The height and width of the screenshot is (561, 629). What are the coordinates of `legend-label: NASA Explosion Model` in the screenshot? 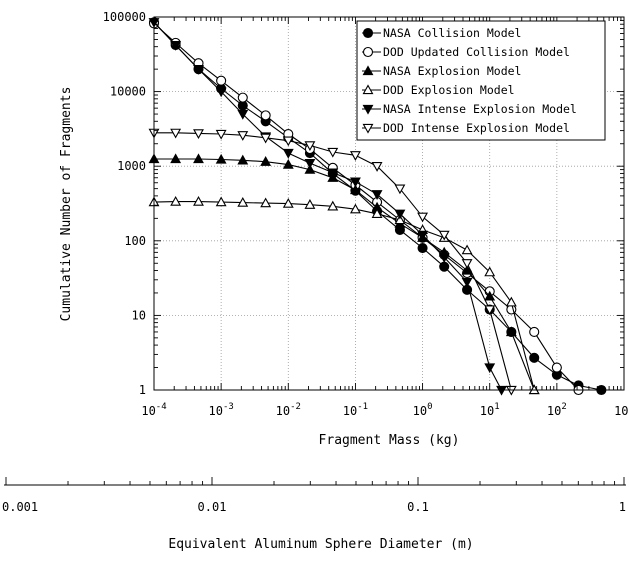 It's located at (452, 71).